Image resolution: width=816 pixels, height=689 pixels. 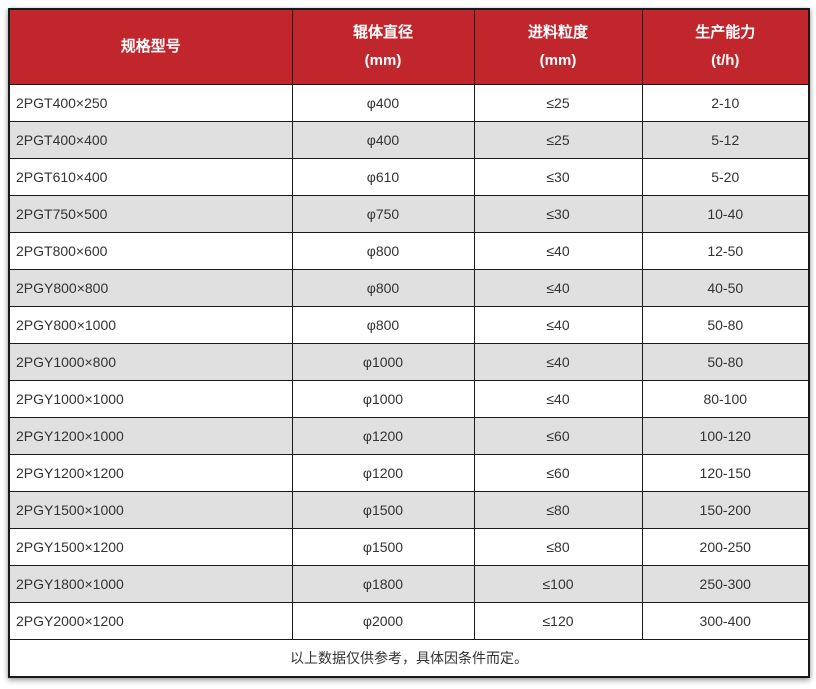 I want to click on cell-capacity: 100-120, so click(x=725, y=436).